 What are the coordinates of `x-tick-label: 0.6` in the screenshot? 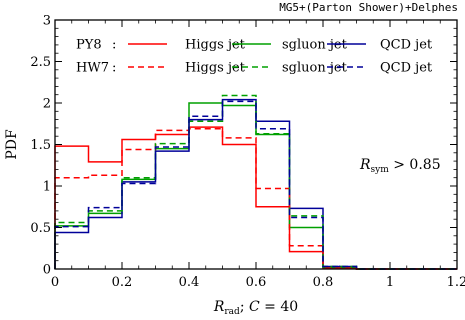 It's located at (256, 282).